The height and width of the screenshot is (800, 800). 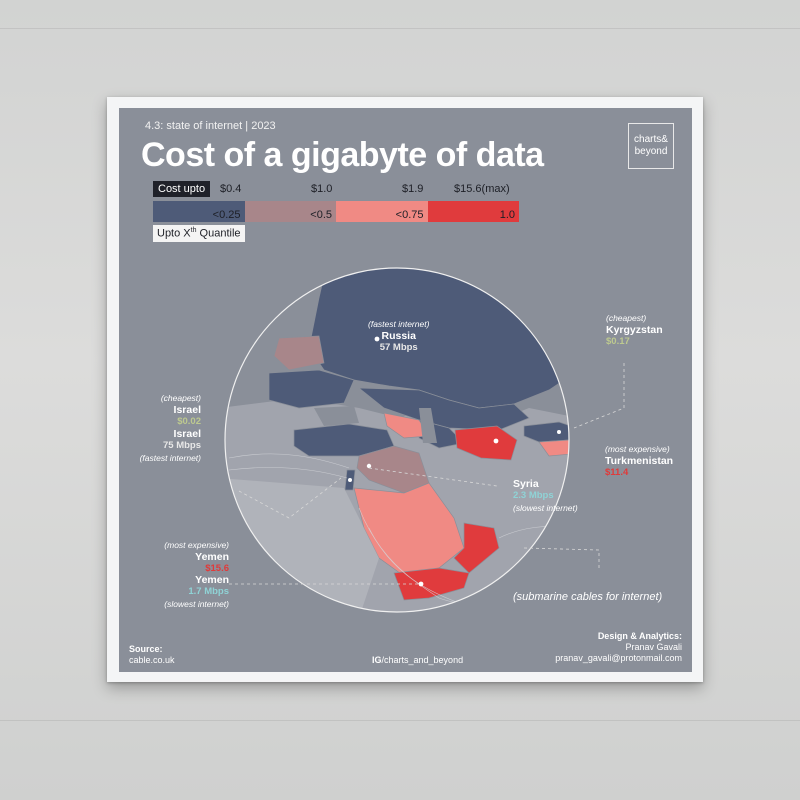 What do you see at coordinates (377, 660) in the screenshot?
I see `ig-prefix: IG` at bounding box center [377, 660].